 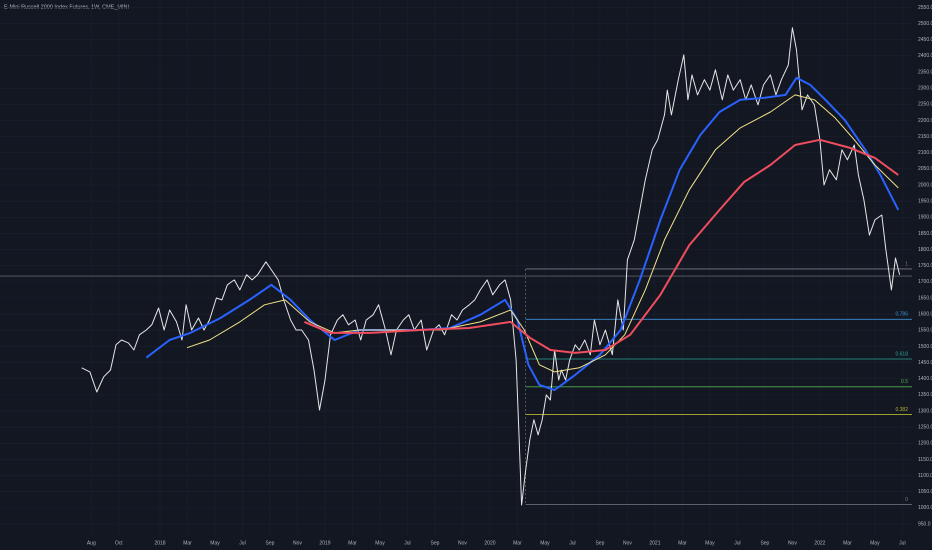 What do you see at coordinates (489, 543) in the screenshot?
I see `x-tick-label: 2020` at bounding box center [489, 543].